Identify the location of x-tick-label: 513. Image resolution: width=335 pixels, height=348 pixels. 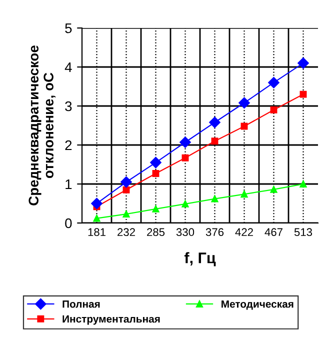
(303, 232).